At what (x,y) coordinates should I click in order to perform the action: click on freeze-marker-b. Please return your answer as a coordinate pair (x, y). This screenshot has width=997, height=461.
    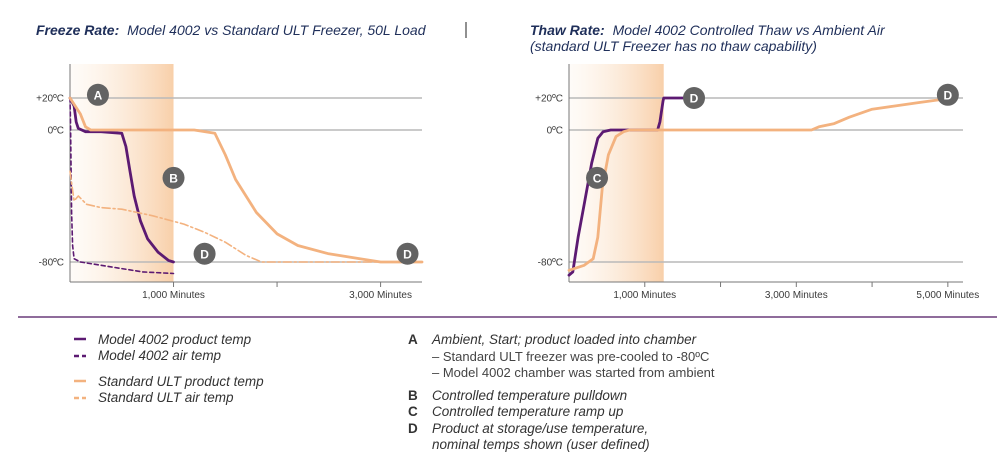
    Looking at the image, I should click on (173, 177).